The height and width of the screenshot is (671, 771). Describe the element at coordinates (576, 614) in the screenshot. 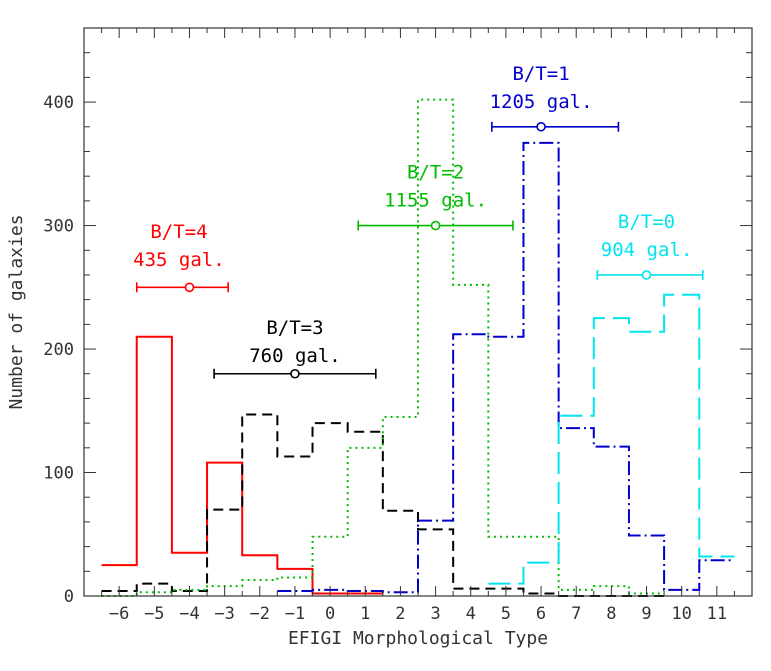

I see `x-tick-label: 7` at that location.